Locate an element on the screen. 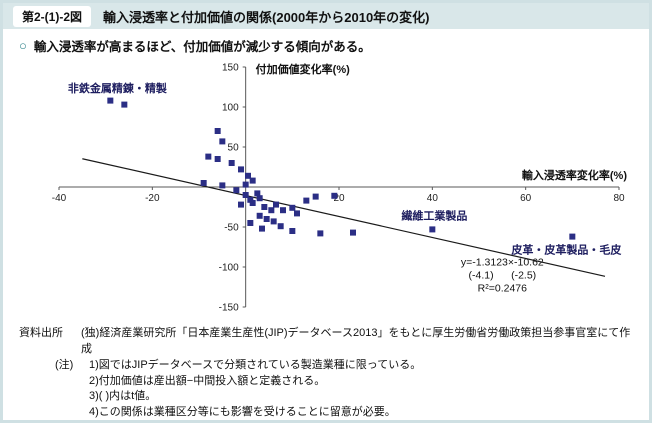 This screenshot has height=423, width=652. annotation-label: 皮革・皮革製品・毛皮 is located at coordinates (565, 250).